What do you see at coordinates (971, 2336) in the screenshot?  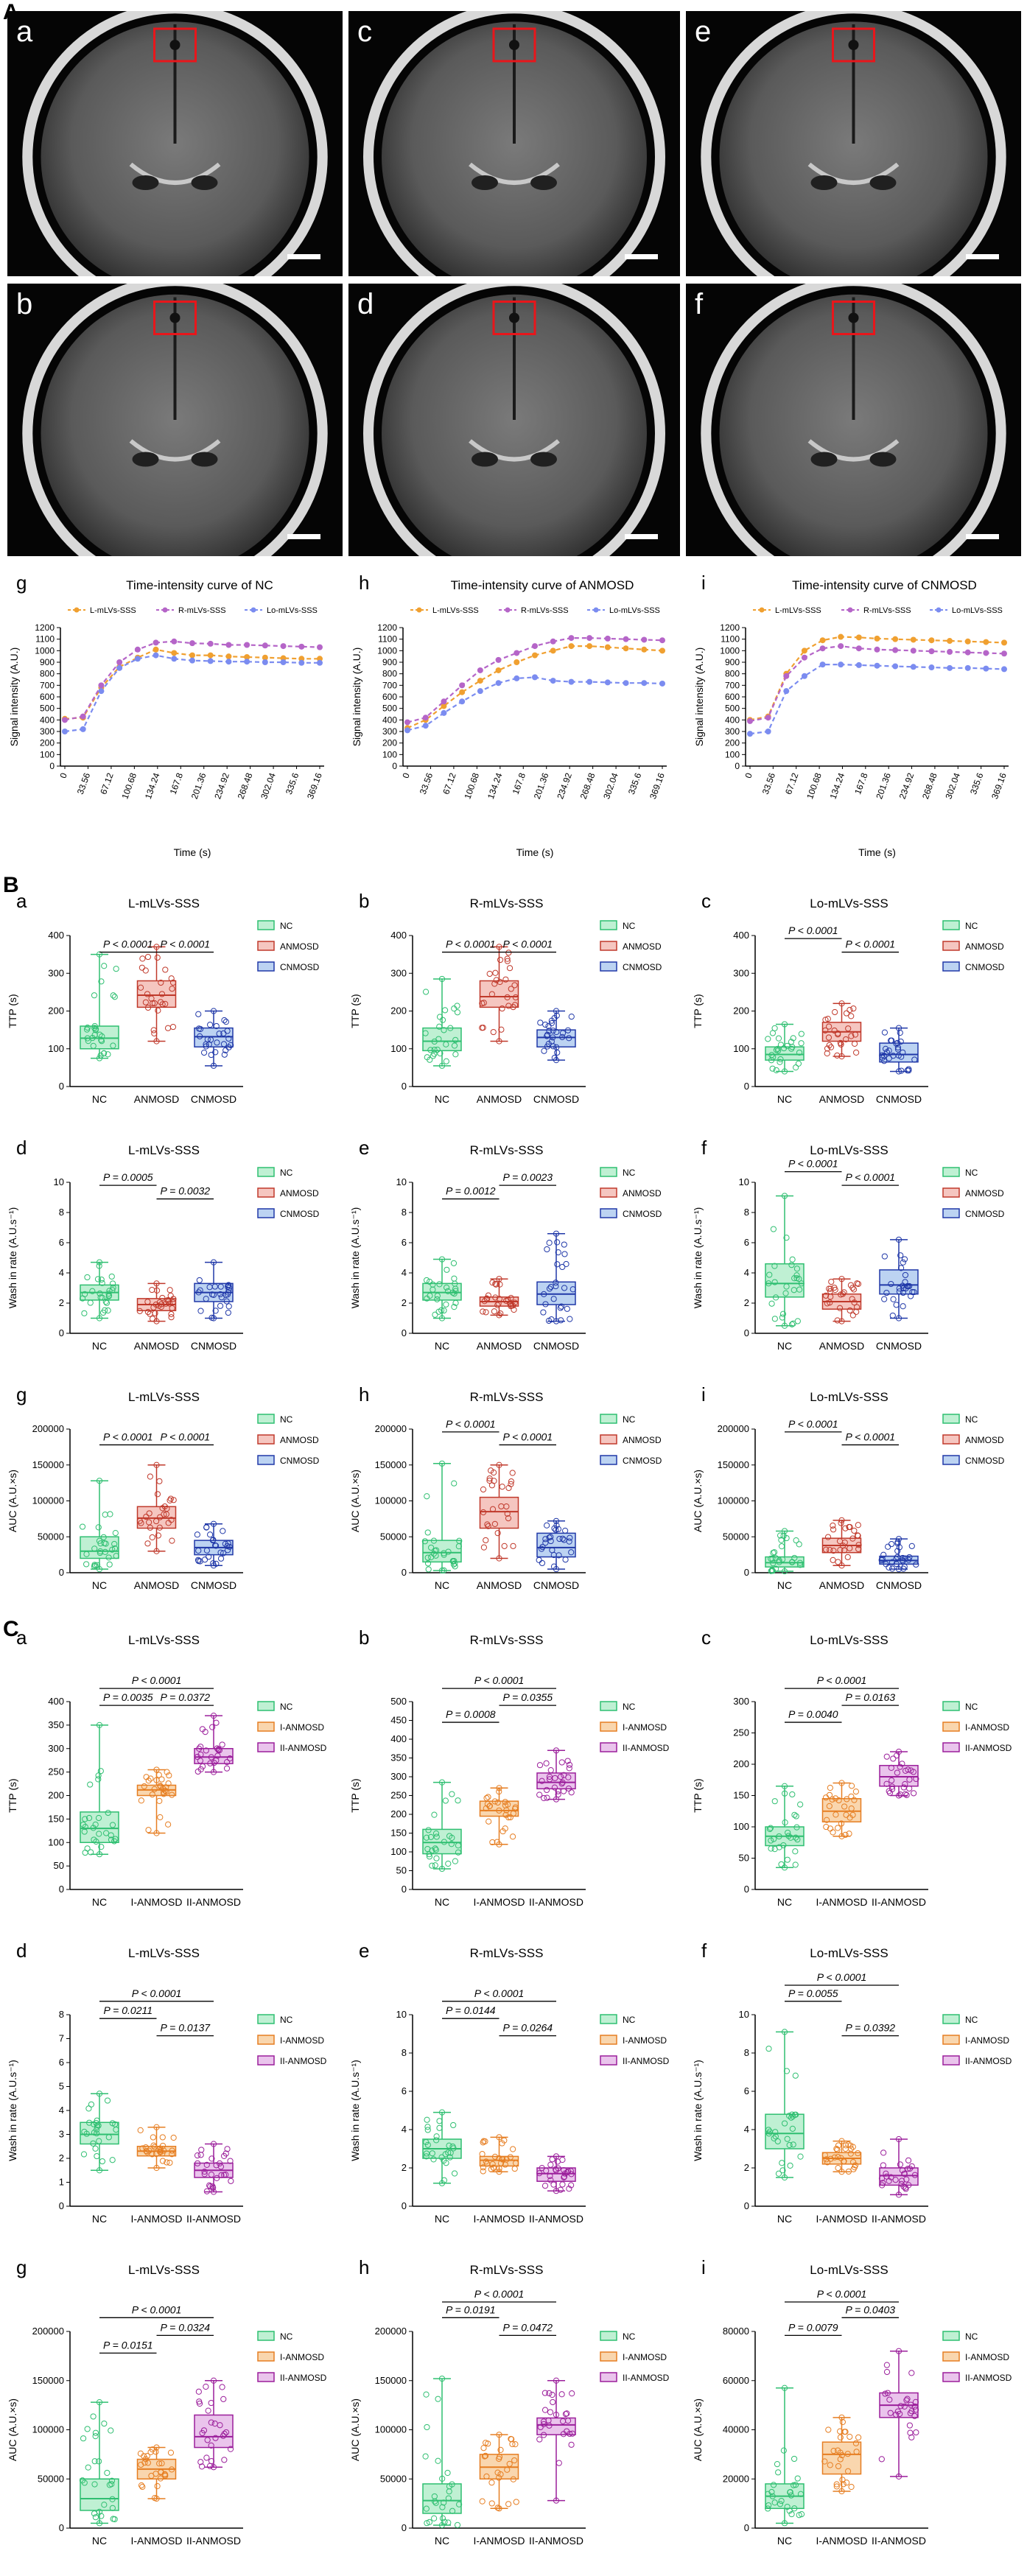 I see `legend-label: NC` at bounding box center [971, 2336].